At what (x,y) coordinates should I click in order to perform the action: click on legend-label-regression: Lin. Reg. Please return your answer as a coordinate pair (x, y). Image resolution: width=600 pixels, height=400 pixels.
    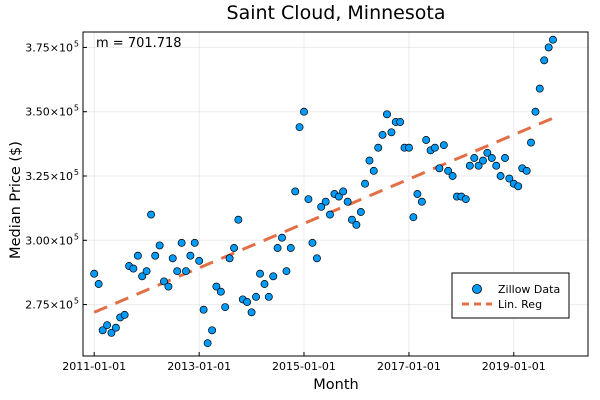
    Looking at the image, I should click on (520, 304).